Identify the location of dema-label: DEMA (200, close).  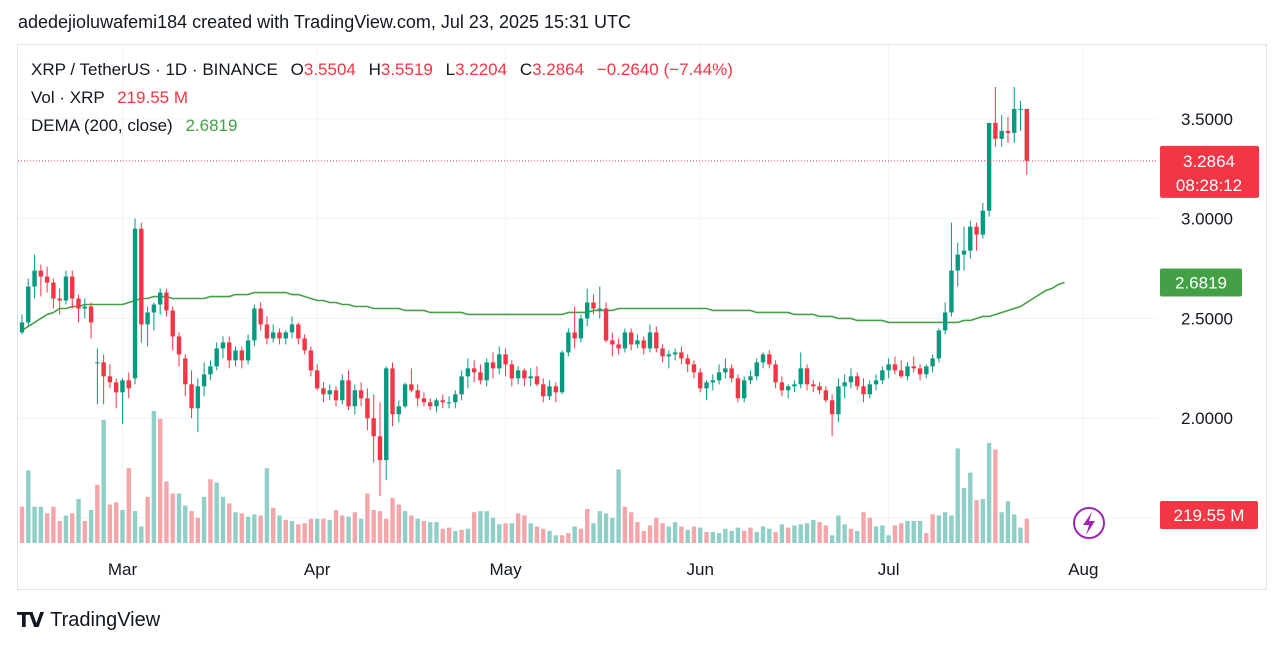
(102, 125).